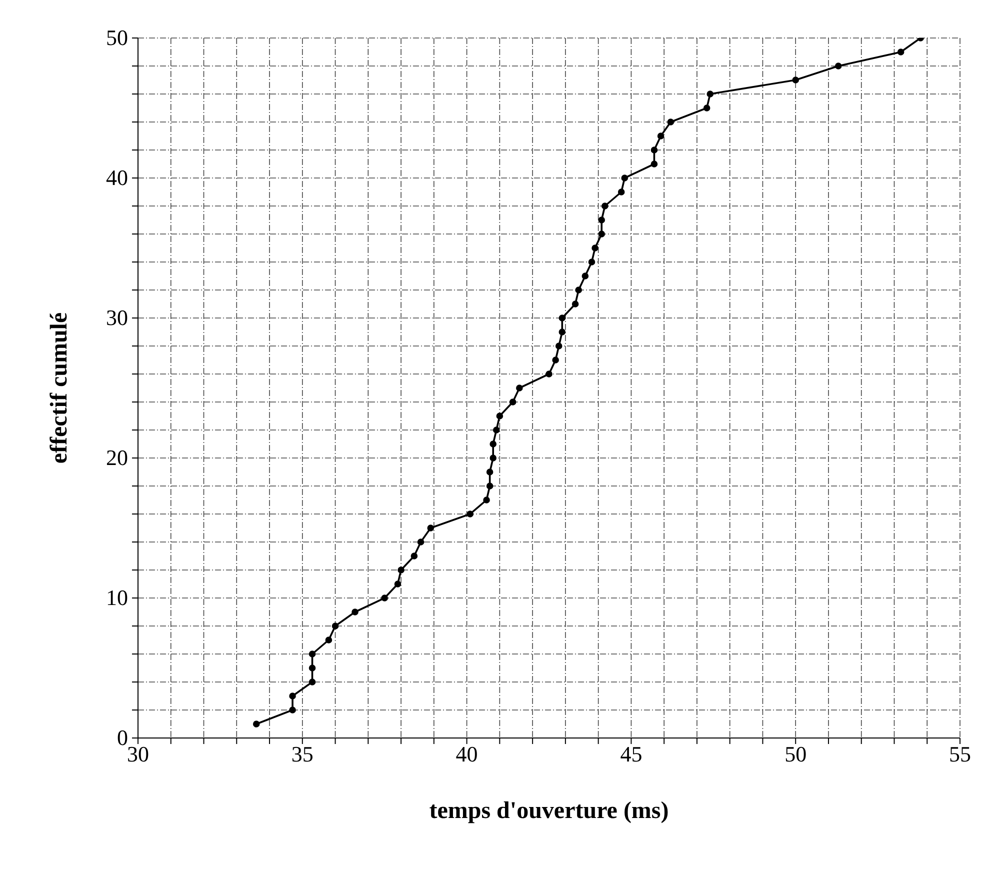  What do you see at coordinates (122, 737) in the screenshot?
I see `y-tick-label: 0` at bounding box center [122, 737].